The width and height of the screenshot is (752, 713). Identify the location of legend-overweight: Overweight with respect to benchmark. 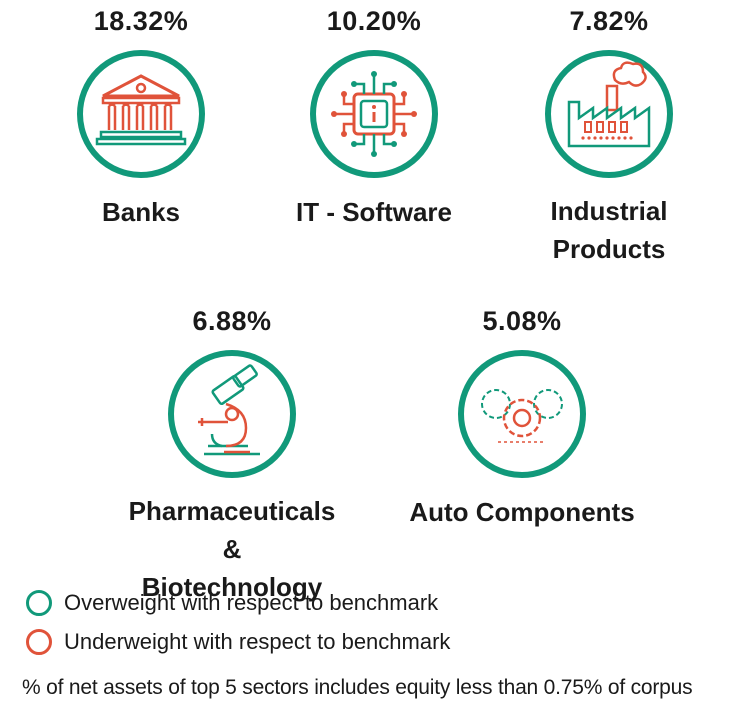
(232, 603).